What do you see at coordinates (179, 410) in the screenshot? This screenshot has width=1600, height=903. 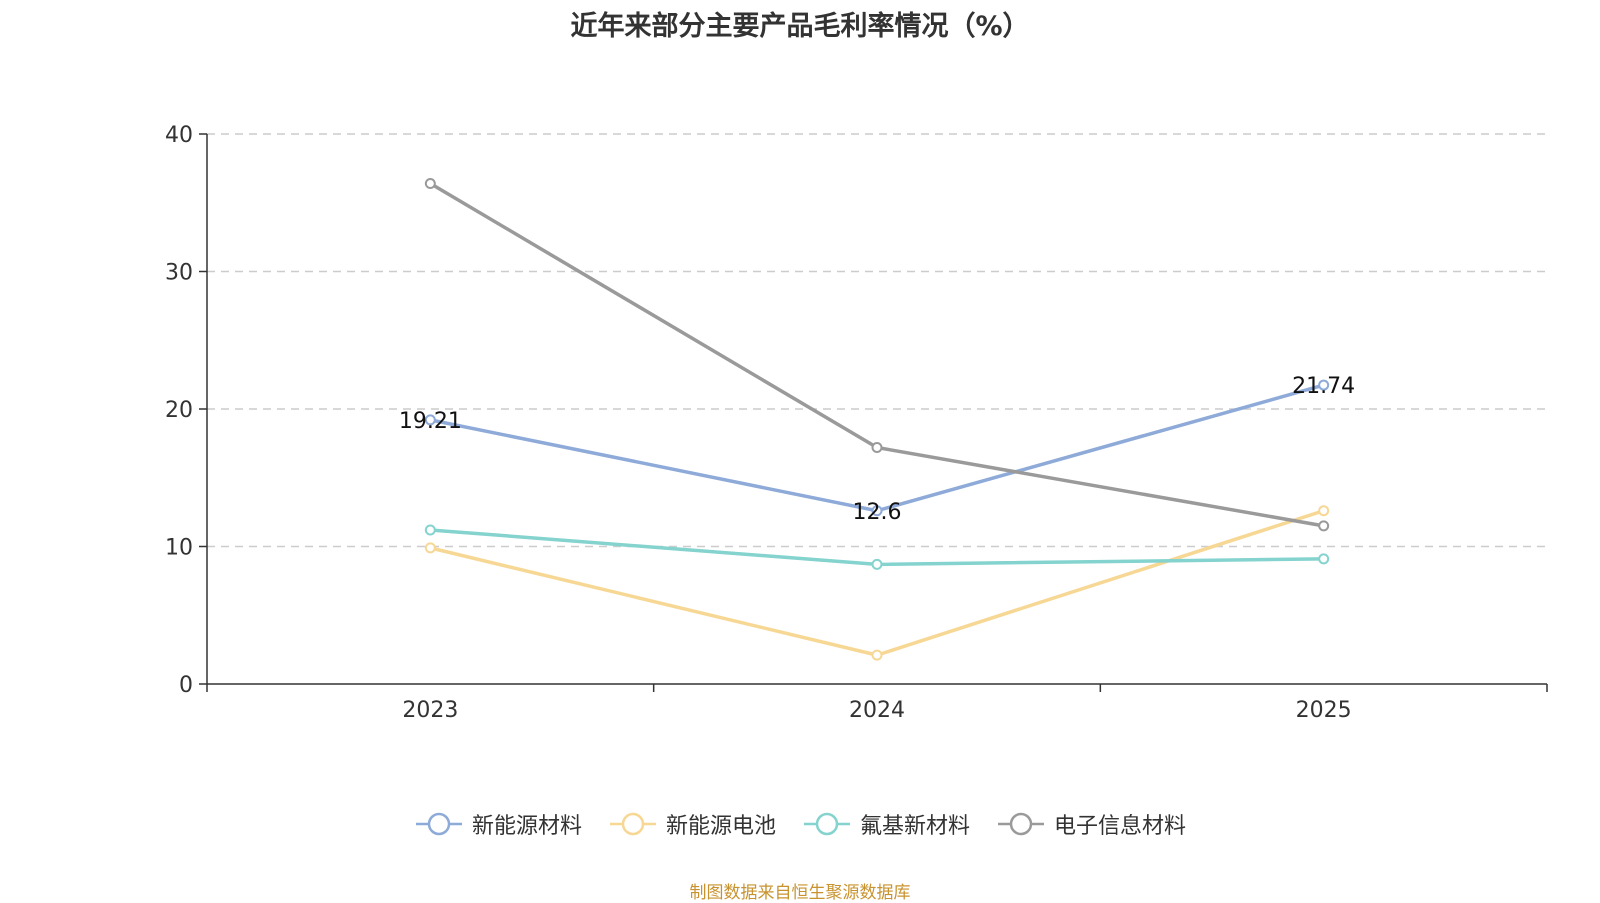 I see `y-tick-label-20: 20` at bounding box center [179, 410].